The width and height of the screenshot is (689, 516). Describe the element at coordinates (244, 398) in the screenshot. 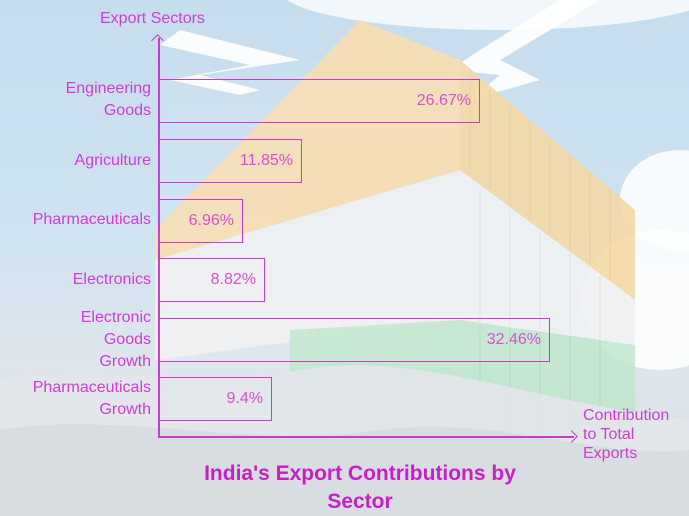

I see `bar-value-label: 9.4%` at that location.